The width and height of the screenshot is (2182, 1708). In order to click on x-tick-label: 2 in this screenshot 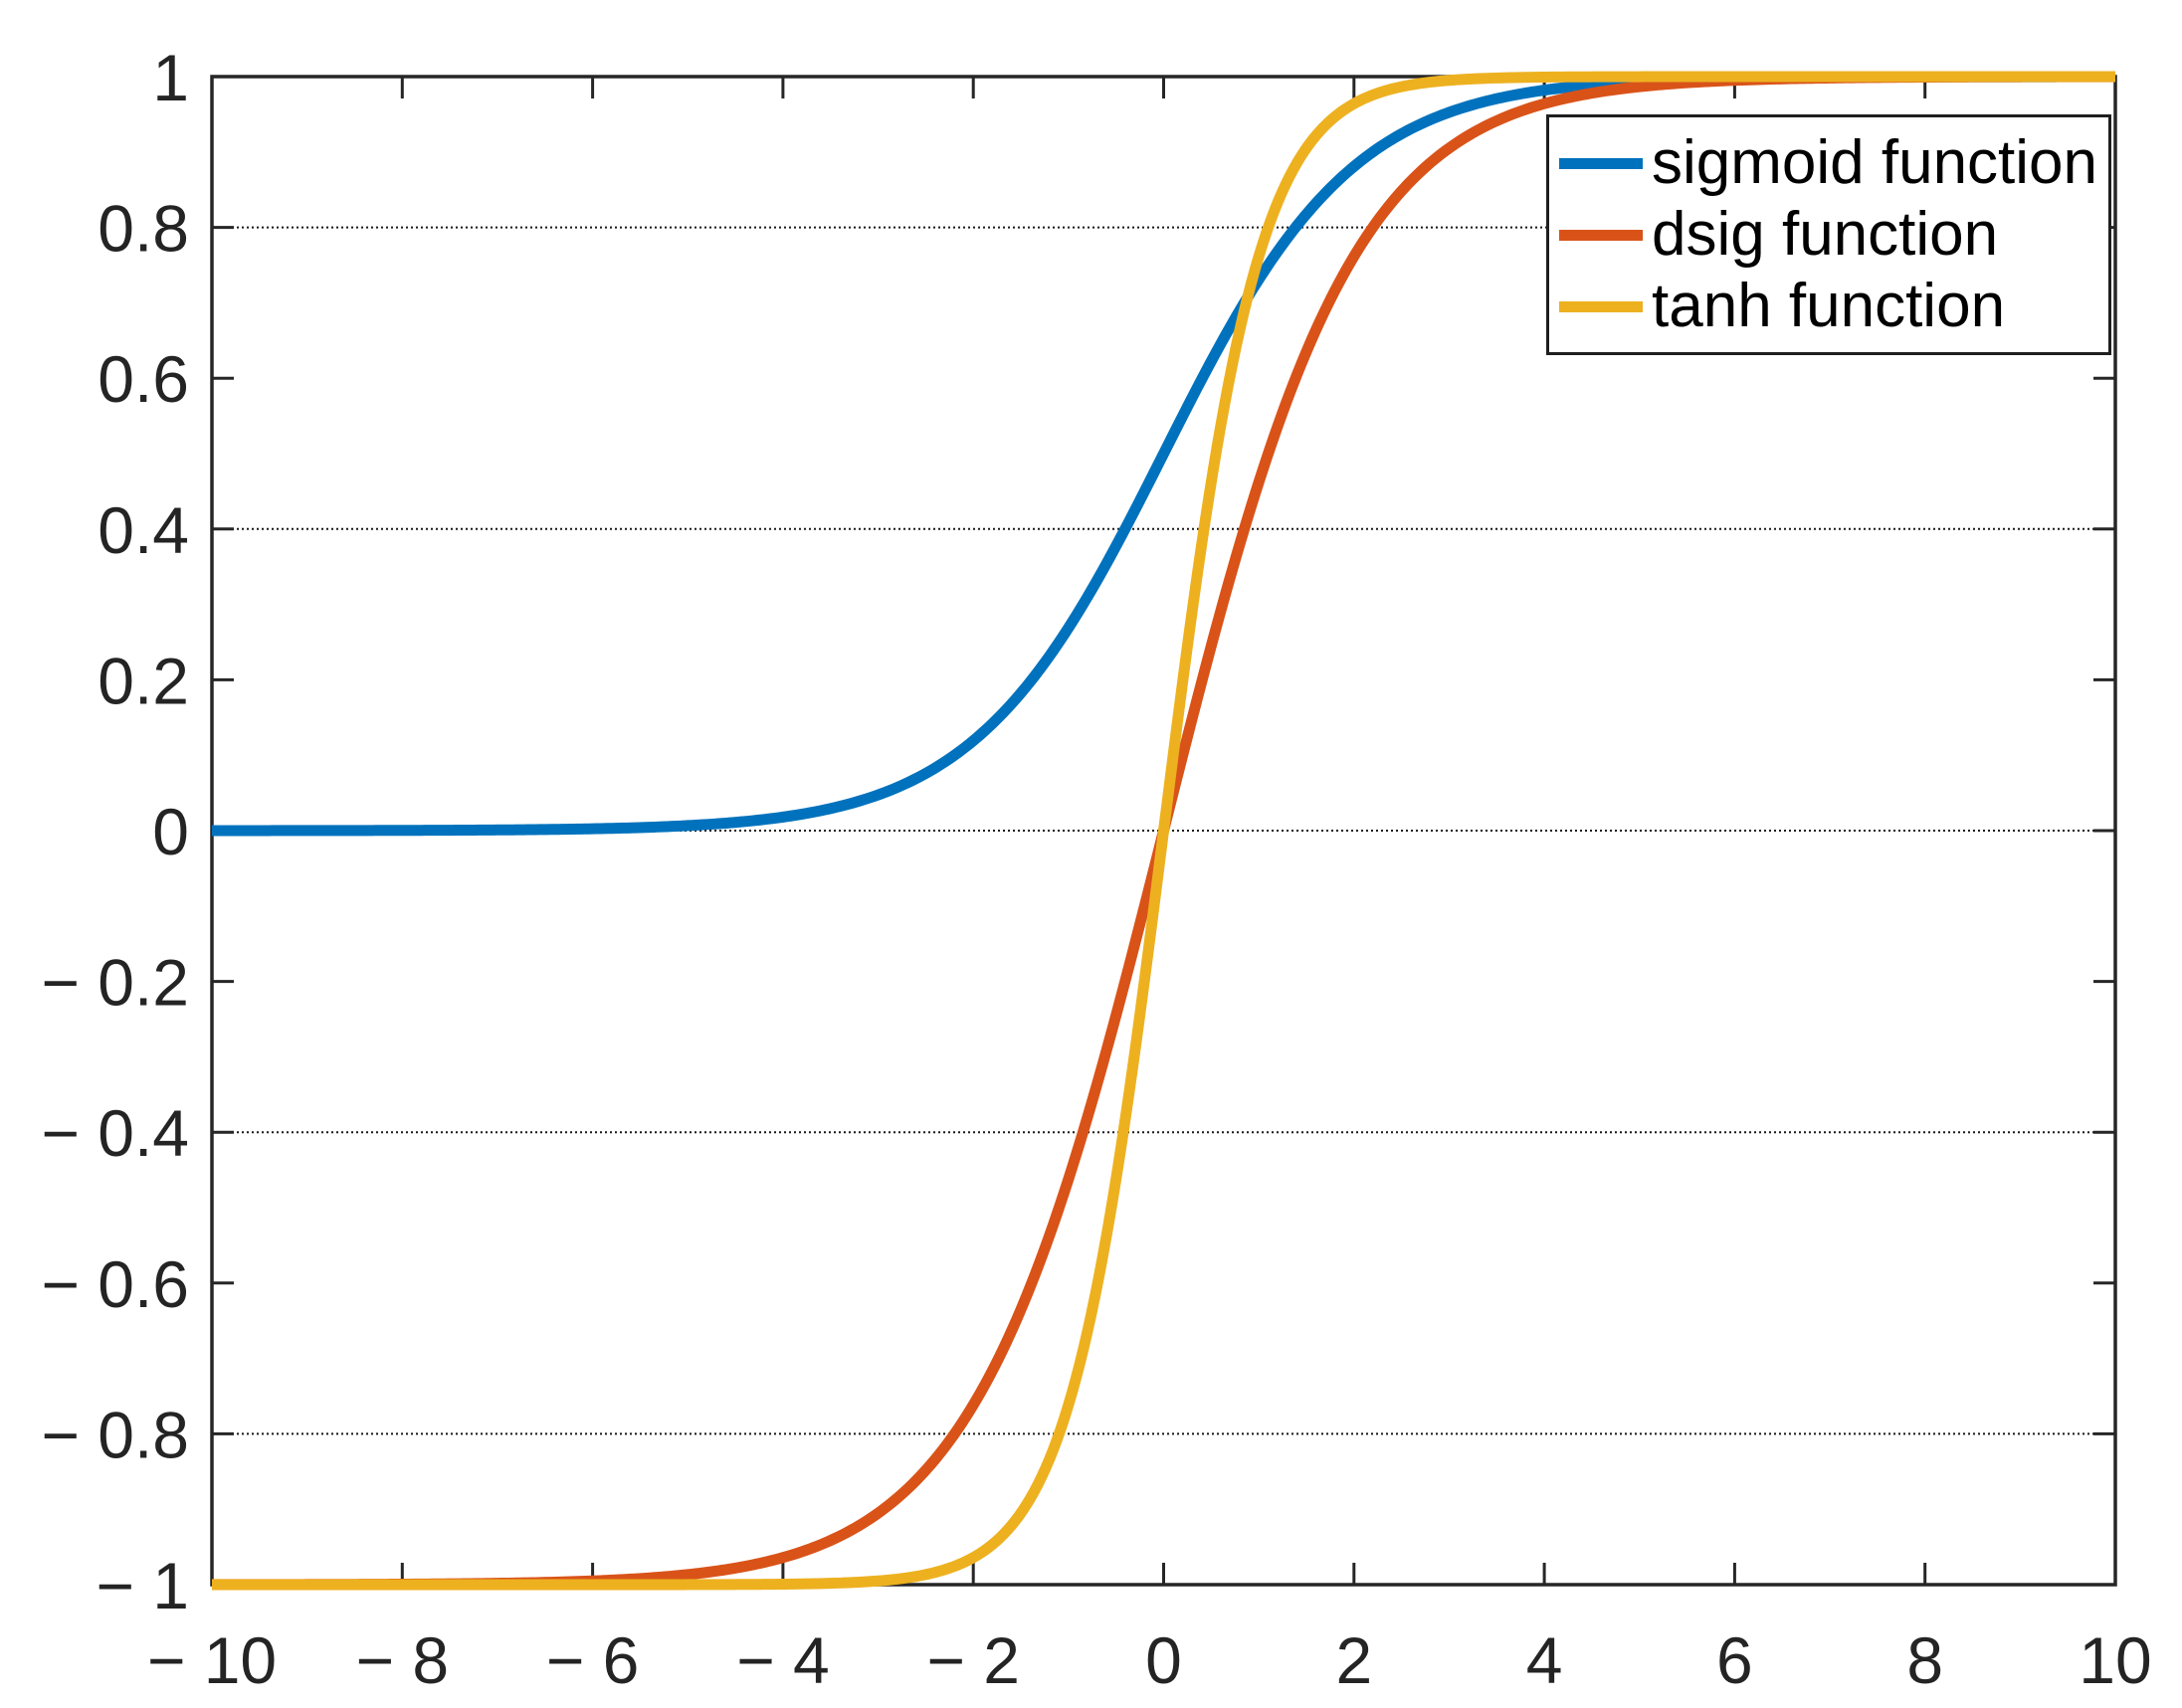, I will do `click(1353, 1660)`.